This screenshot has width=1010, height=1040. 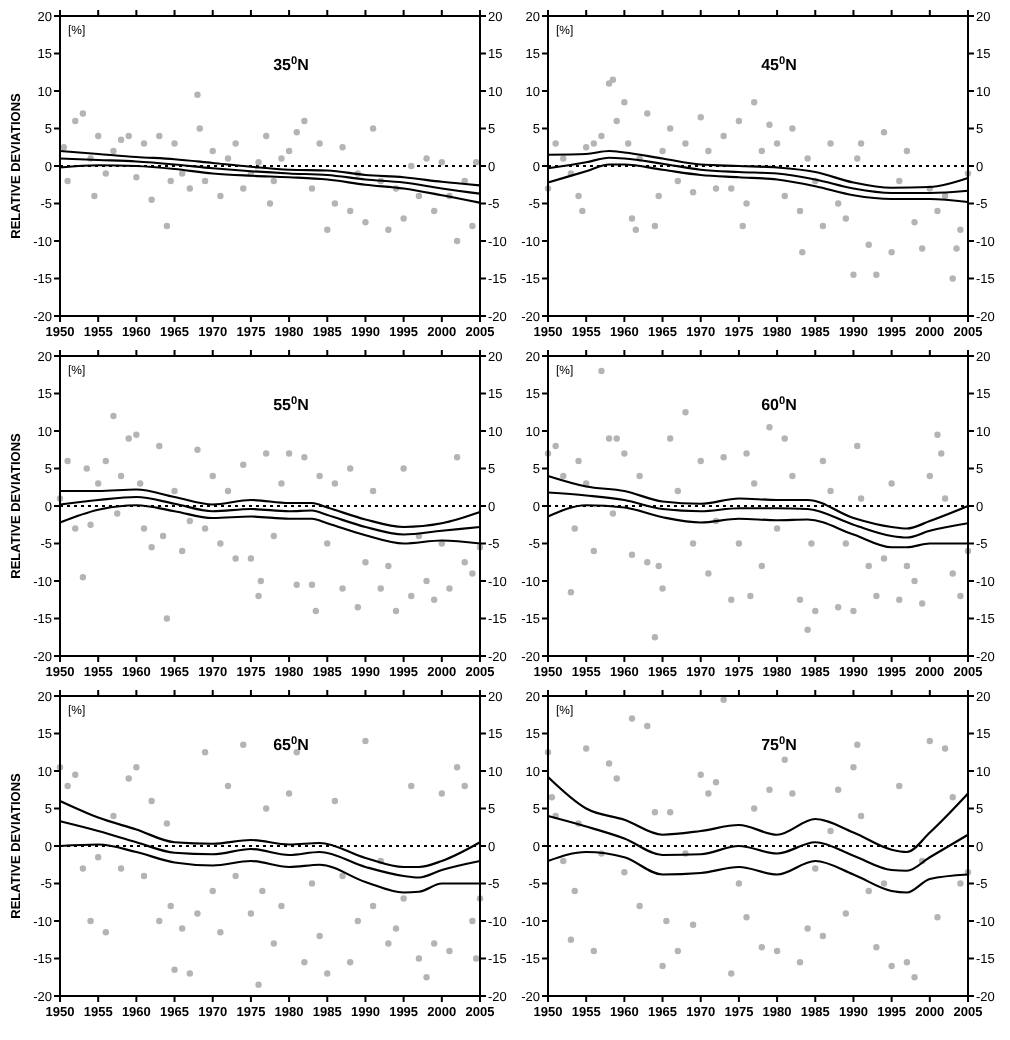 I want to click on text: 35$^{0}$N, so click(x=291, y=65).